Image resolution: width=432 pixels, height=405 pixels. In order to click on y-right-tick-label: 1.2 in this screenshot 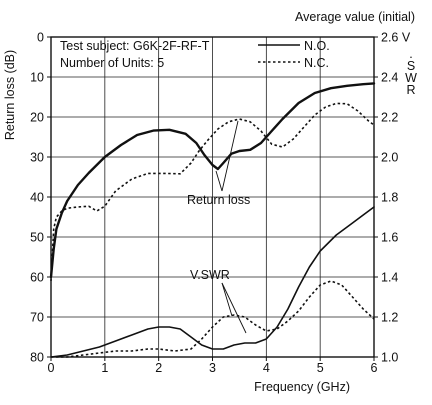, I will do `click(389, 318)`.